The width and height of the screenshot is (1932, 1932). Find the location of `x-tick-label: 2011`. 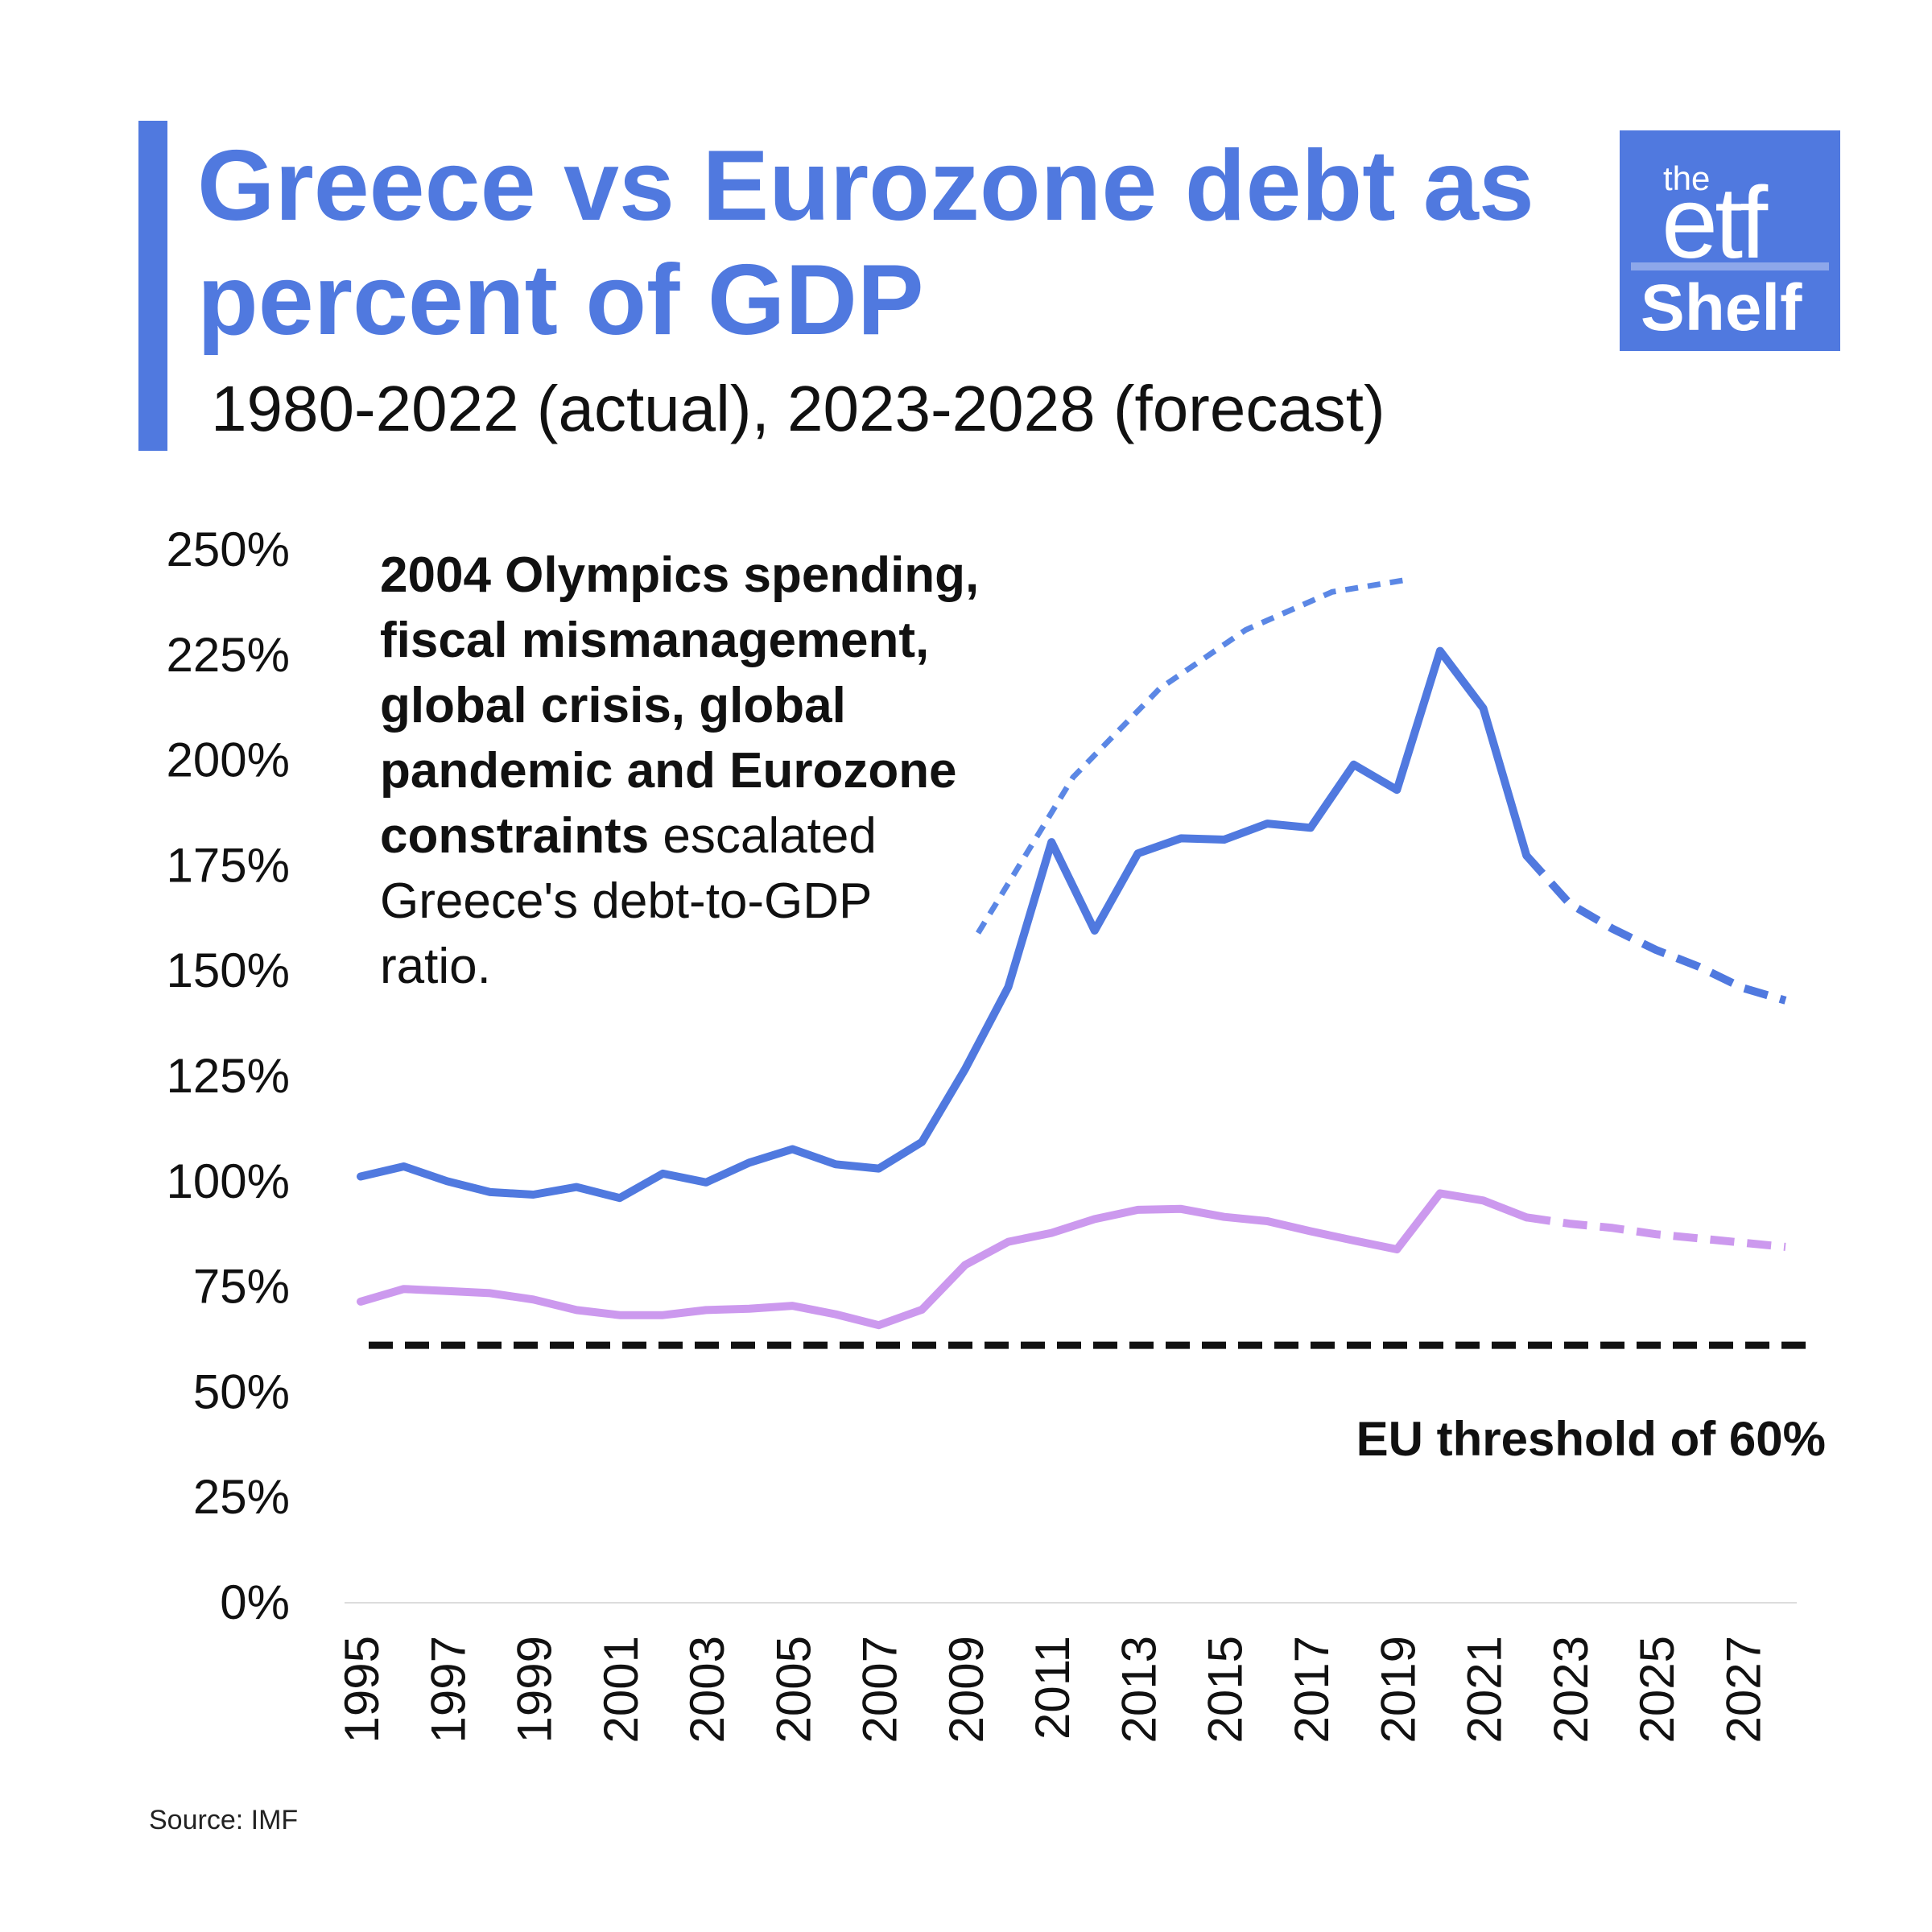

x-tick-label: 2011 is located at coordinates (1053, 1688).